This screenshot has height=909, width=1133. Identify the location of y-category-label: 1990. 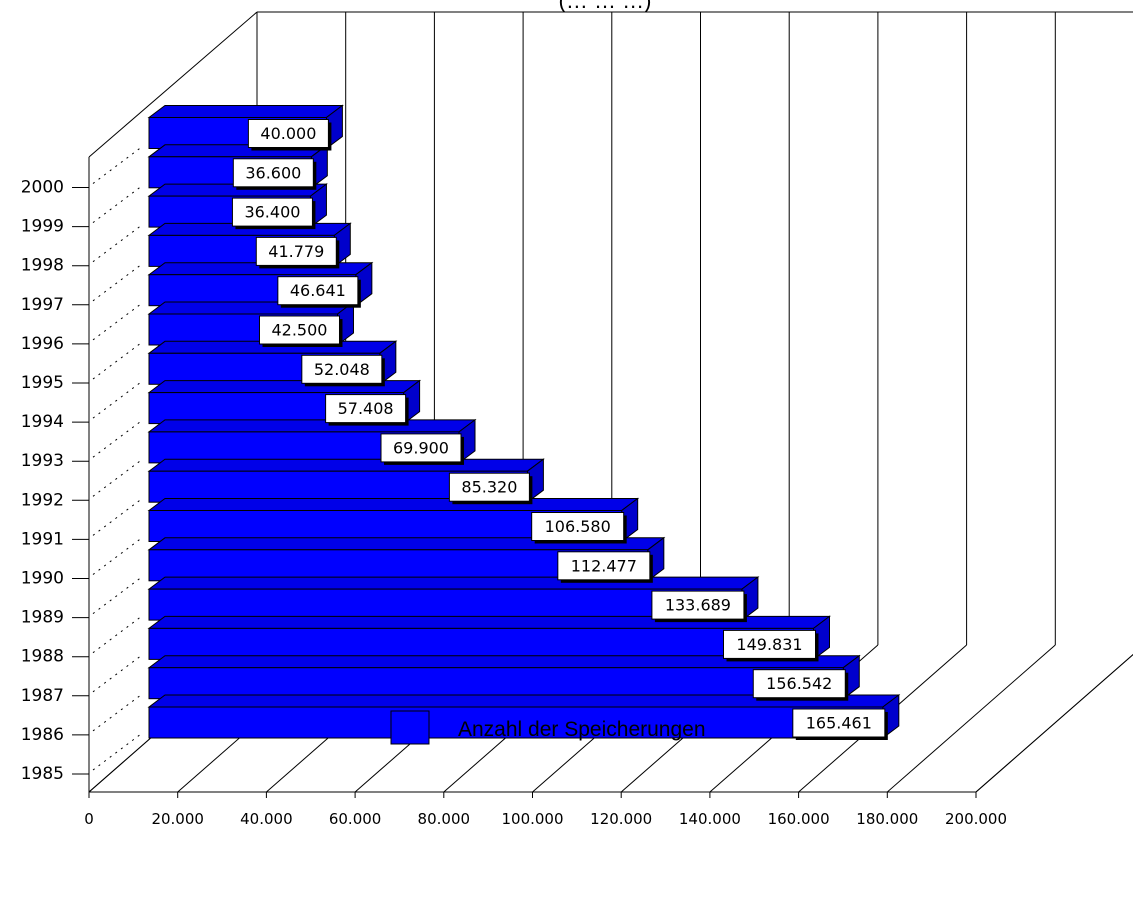
(42, 579).